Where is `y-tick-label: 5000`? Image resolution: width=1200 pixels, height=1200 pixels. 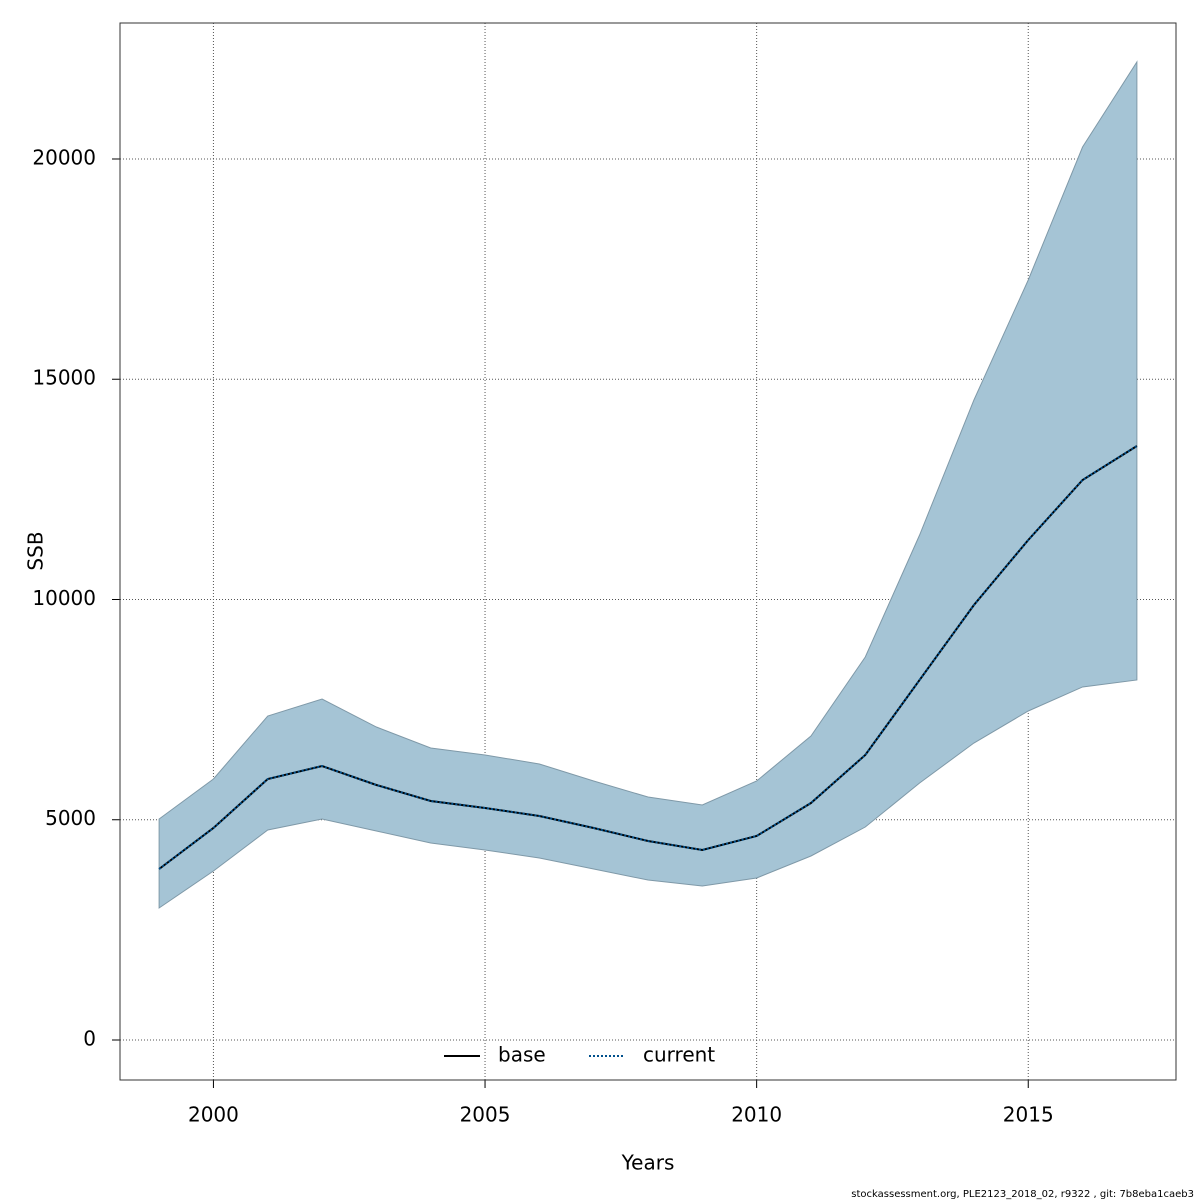
y-tick-label: 5000 is located at coordinates (70, 818).